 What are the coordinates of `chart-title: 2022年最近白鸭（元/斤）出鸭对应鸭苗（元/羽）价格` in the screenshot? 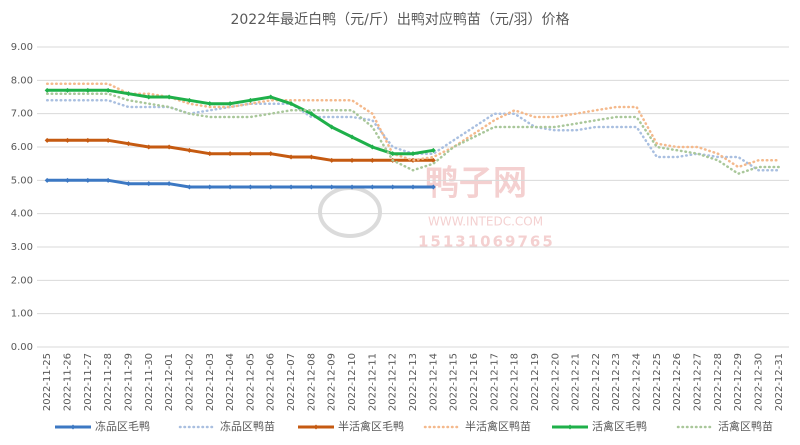 It's located at (399, 19).